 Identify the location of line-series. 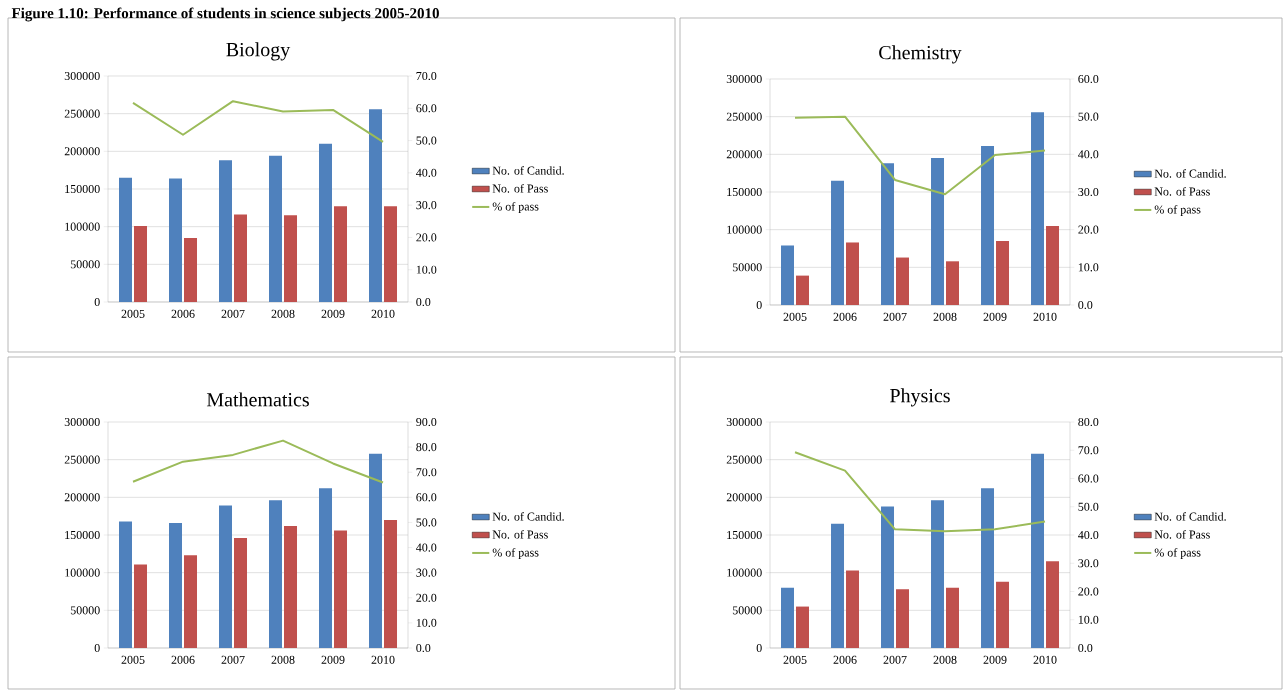
(920, 155).